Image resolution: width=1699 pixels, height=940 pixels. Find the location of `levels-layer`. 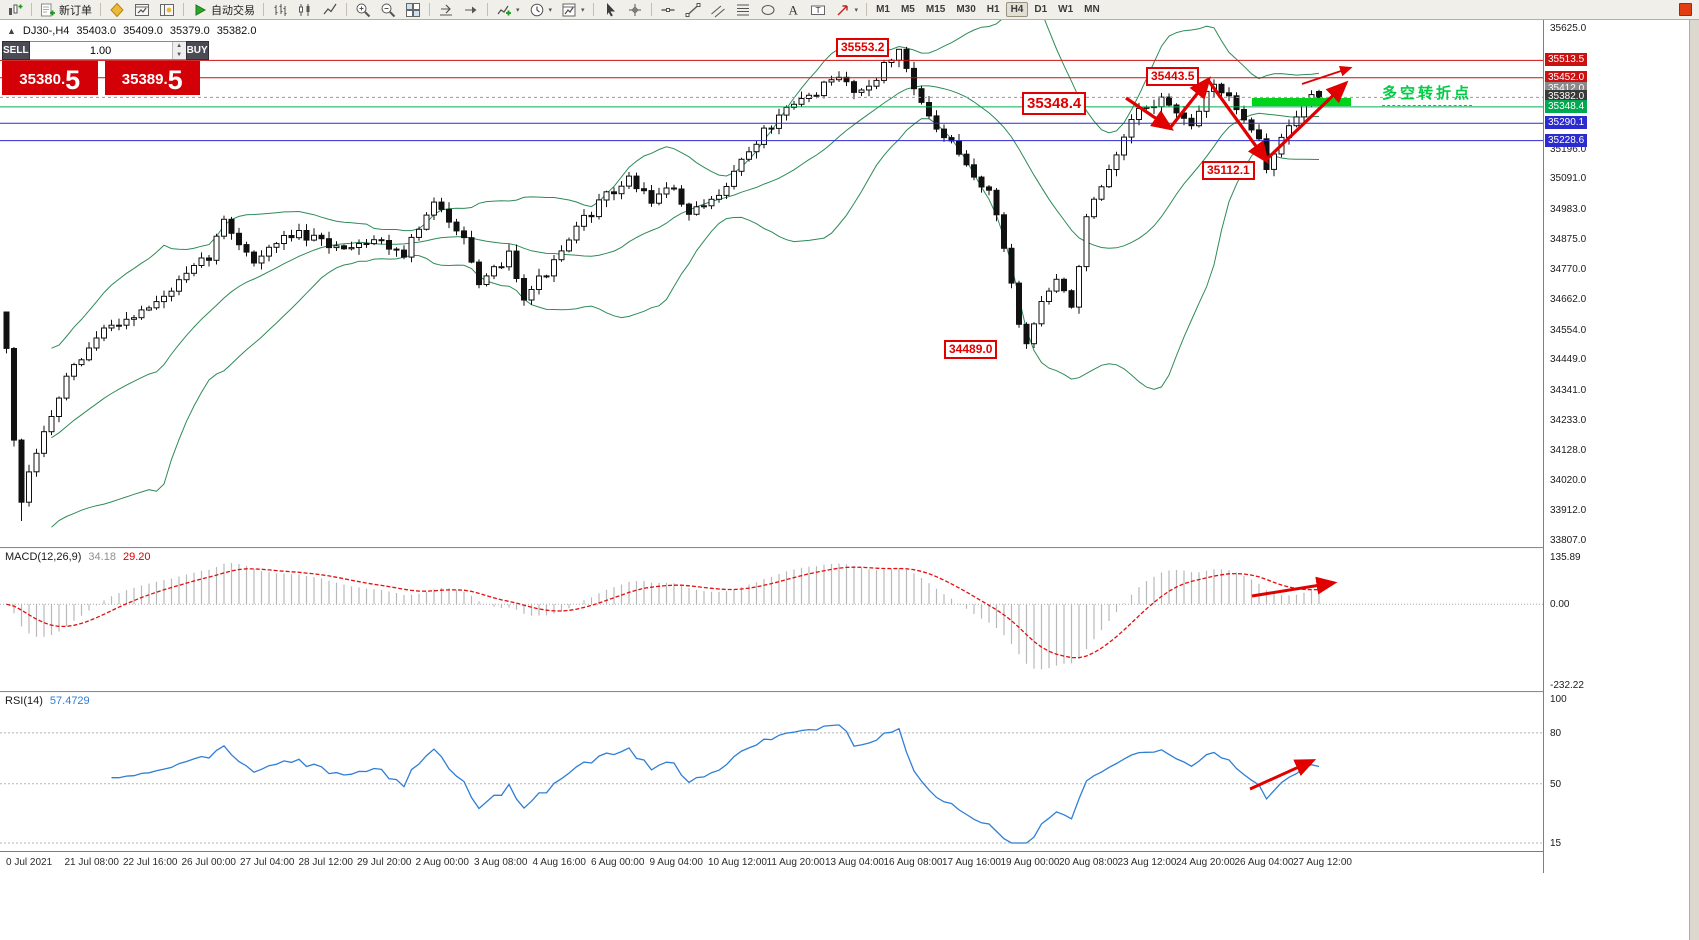

levels-layer is located at coordinates (771, 100).